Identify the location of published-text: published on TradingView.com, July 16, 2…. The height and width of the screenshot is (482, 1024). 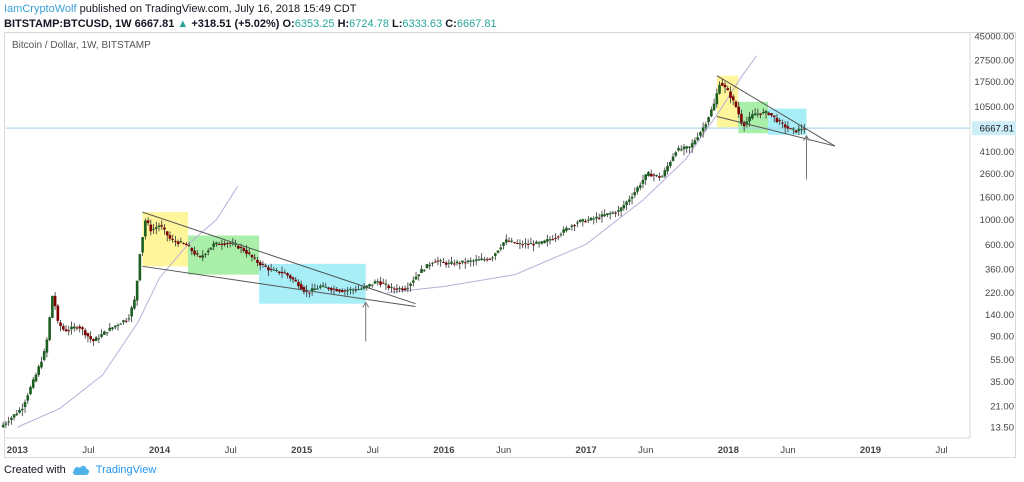
(218, 9).